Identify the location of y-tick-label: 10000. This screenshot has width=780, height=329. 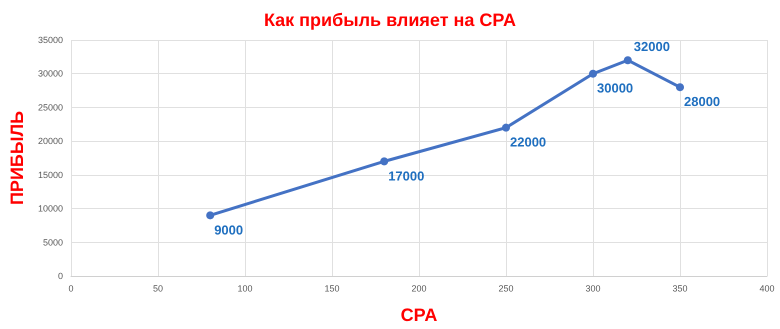
(50, 209).